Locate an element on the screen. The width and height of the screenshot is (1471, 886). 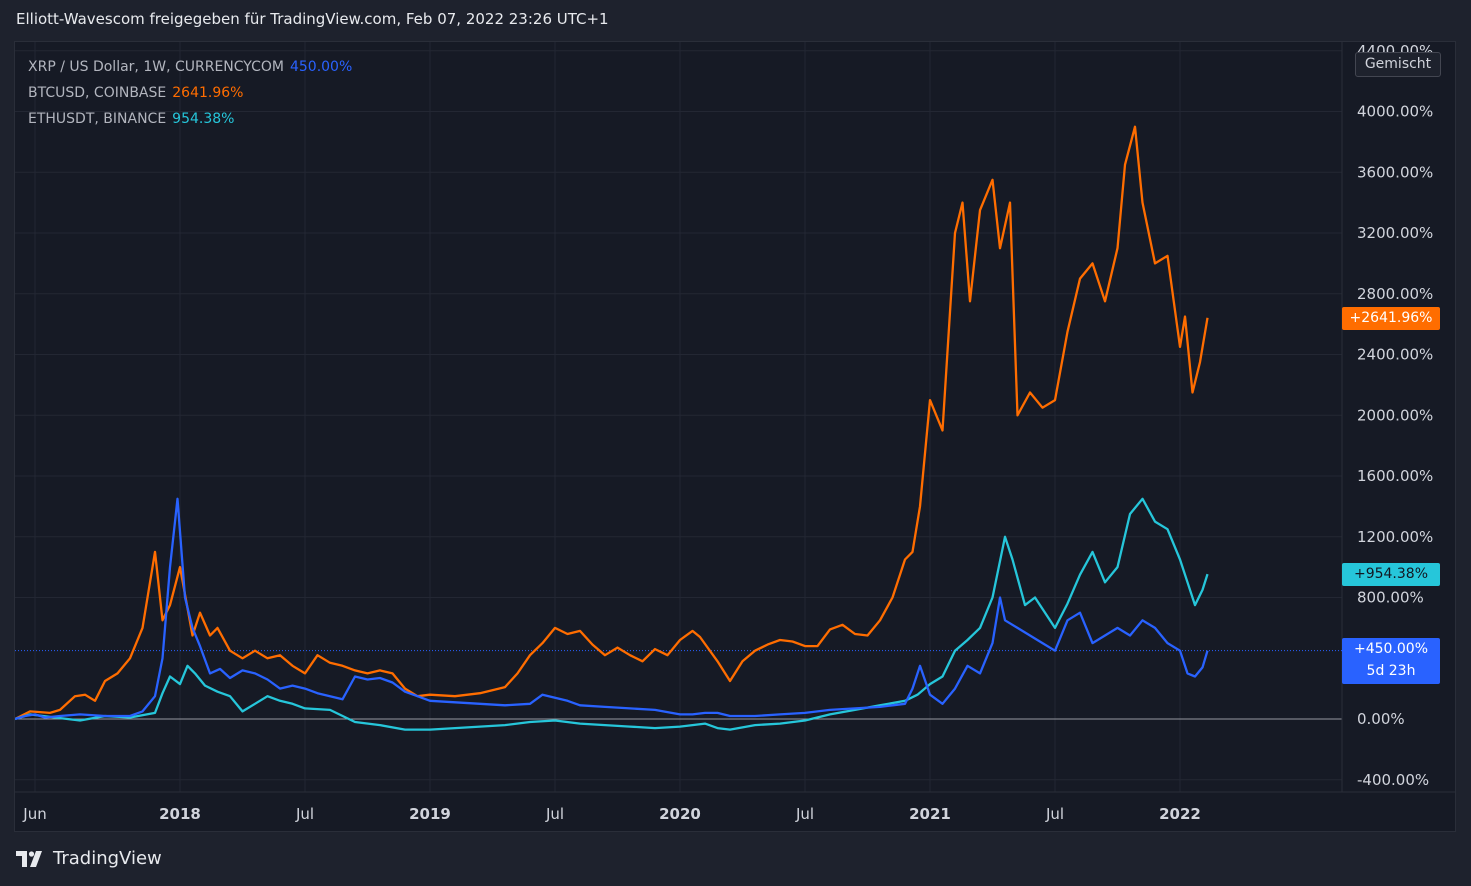
footer-brand: TradingView is located at coordinates (89, 858).